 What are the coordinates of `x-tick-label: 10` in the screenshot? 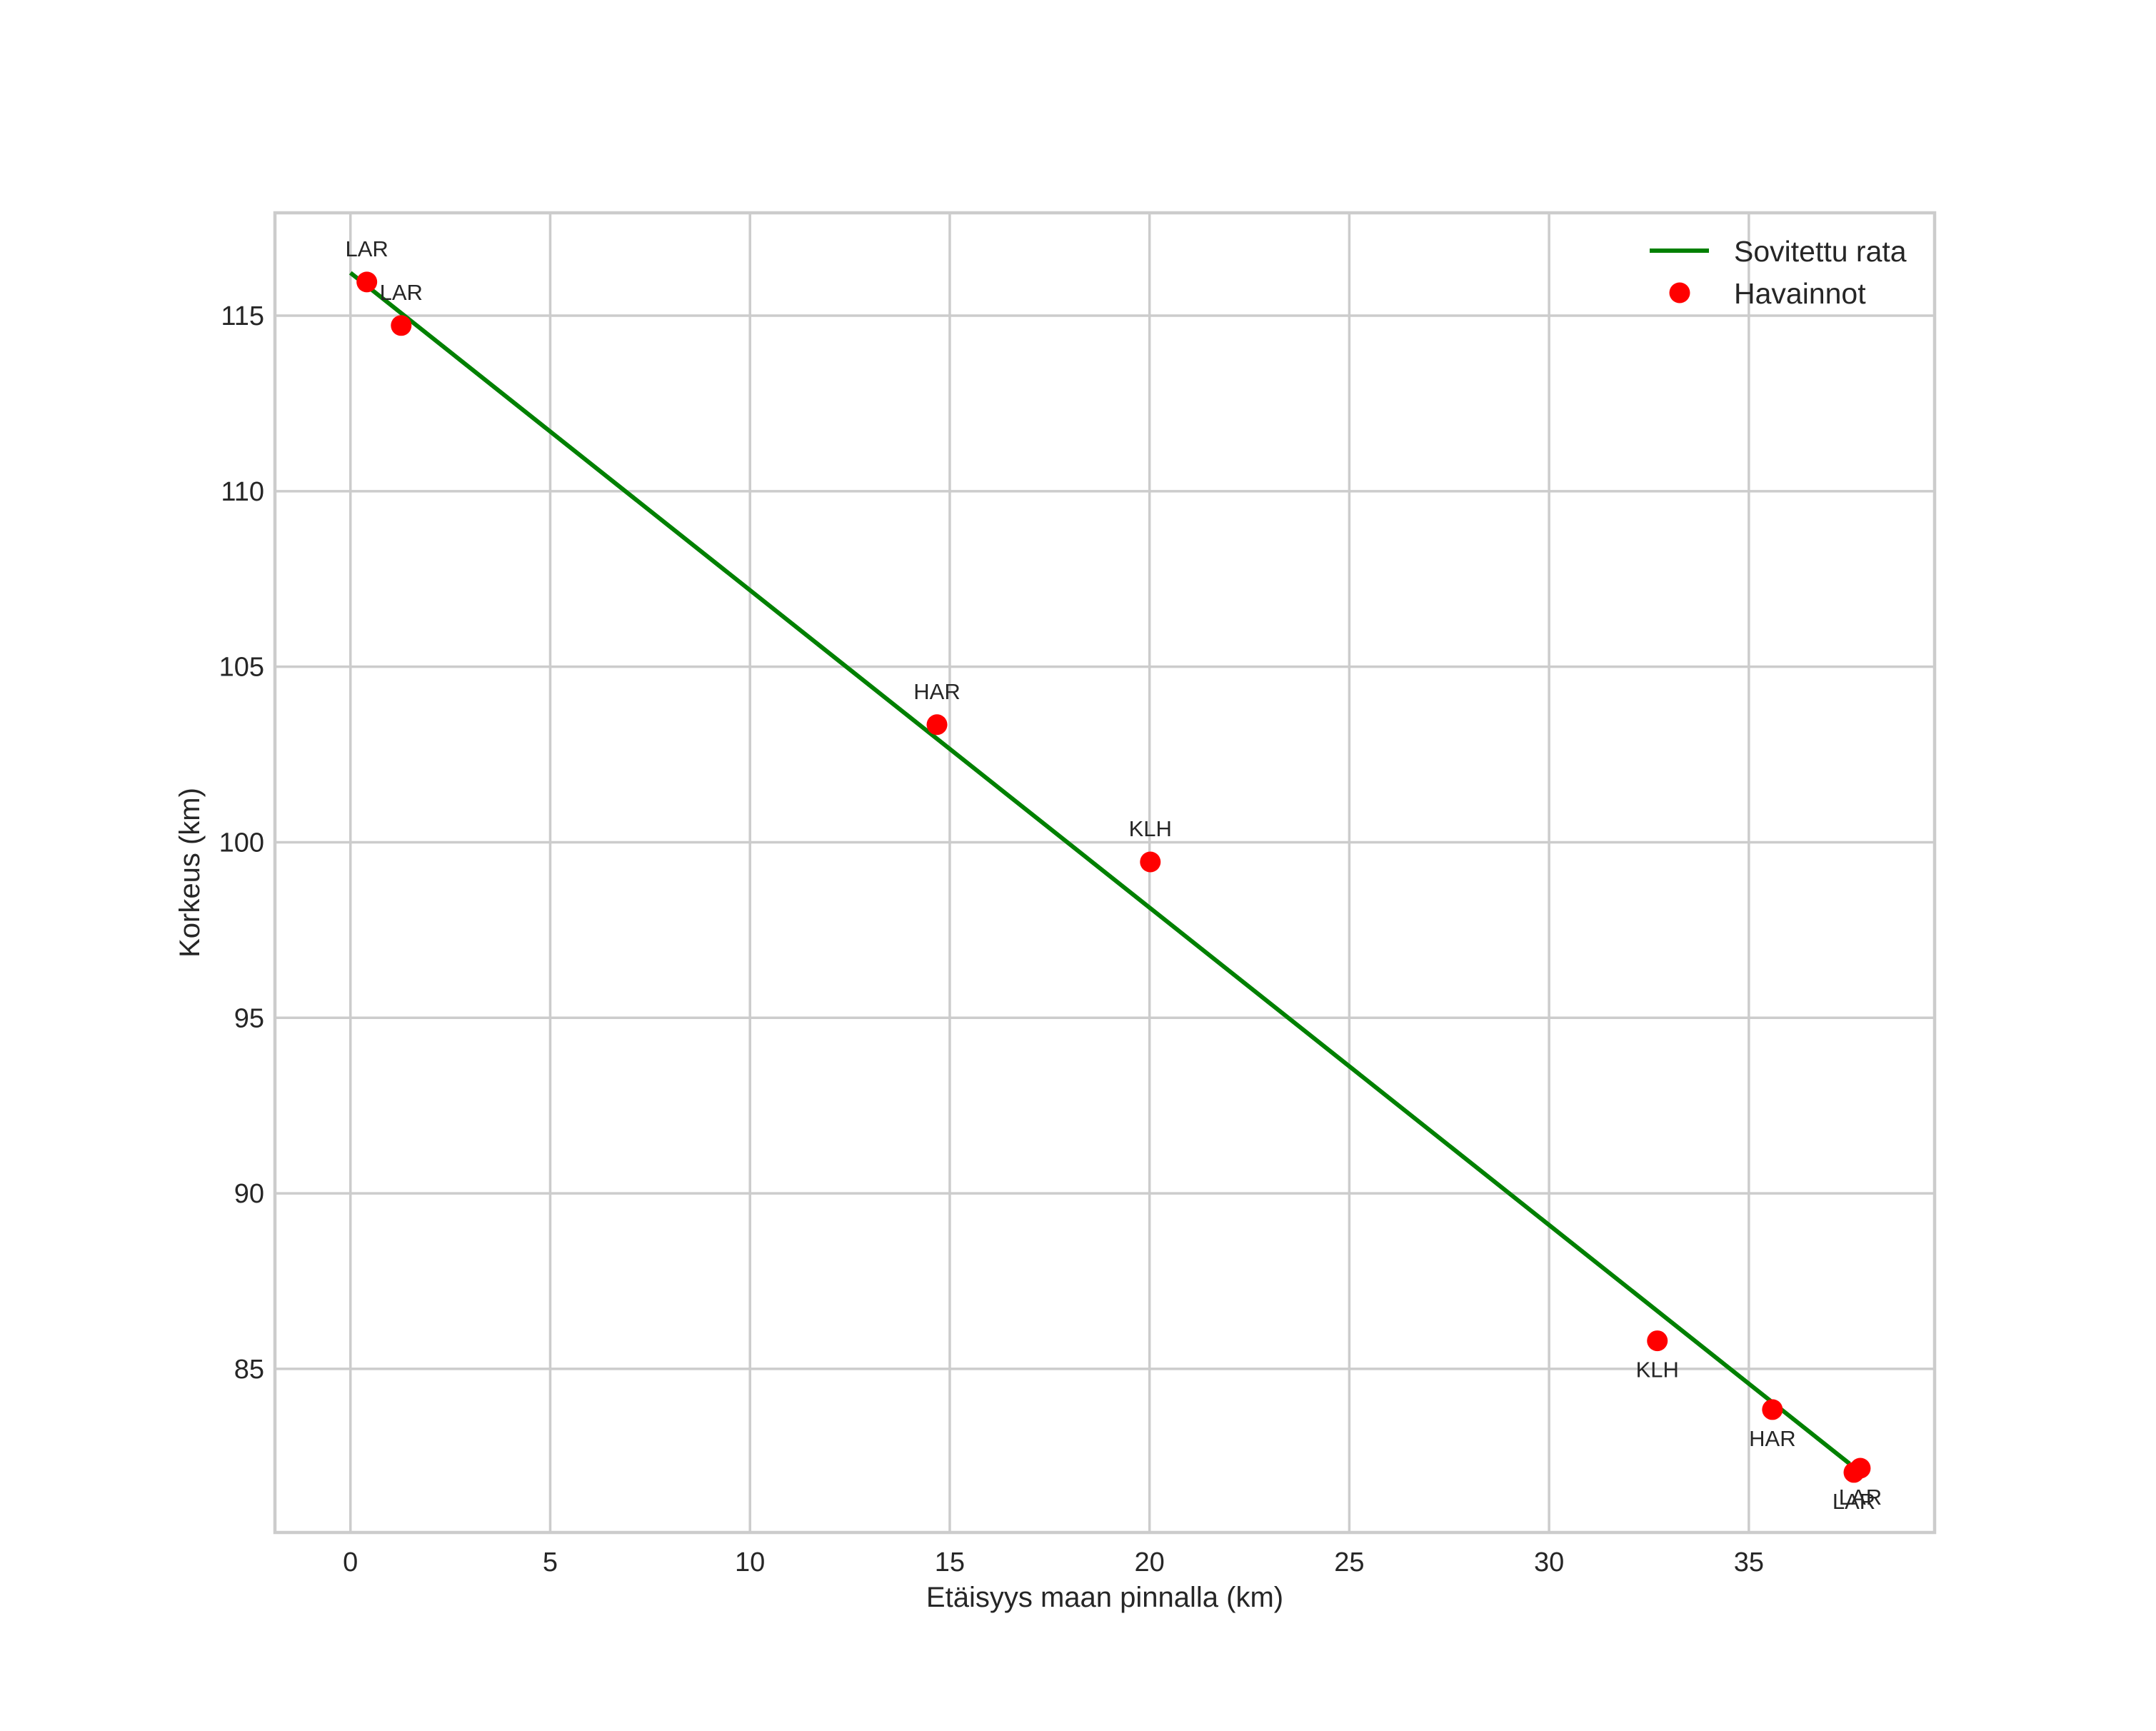 It's located at (750, 1562).